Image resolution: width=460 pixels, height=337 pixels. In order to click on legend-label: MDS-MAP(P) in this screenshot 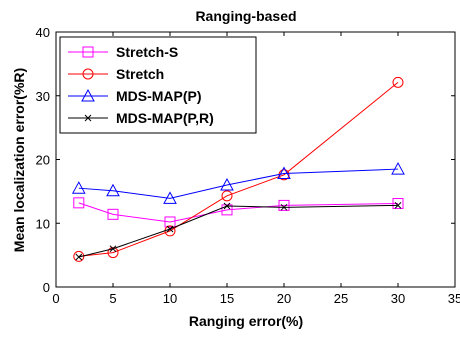, I will do `click(159, 96)`.